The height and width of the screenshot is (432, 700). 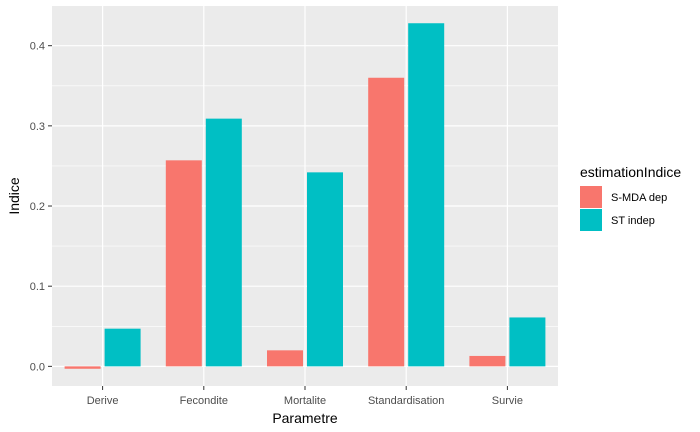 What do you see at coordinates (305, 401) in the screenshot?
I see `x-tick-label: Mortalite` at bounding box center [305, 401].